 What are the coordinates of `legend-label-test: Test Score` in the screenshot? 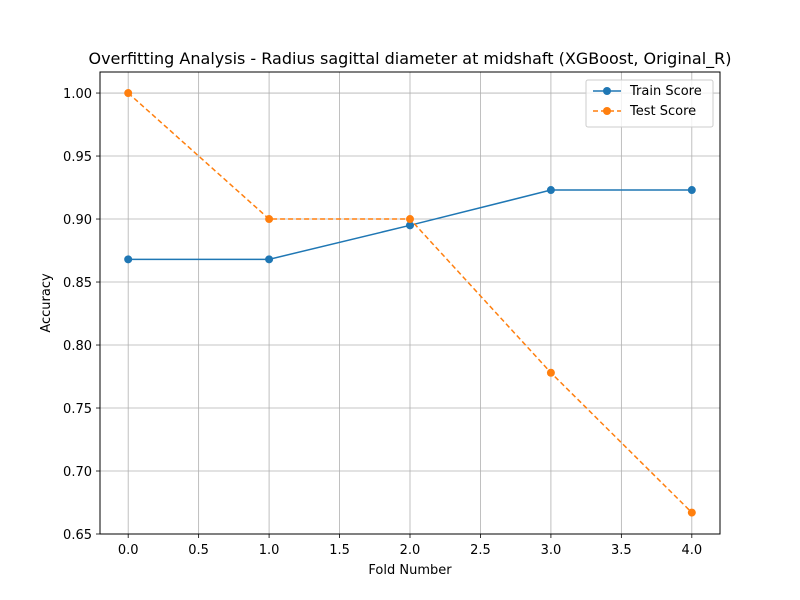 It's located at (662, 111).